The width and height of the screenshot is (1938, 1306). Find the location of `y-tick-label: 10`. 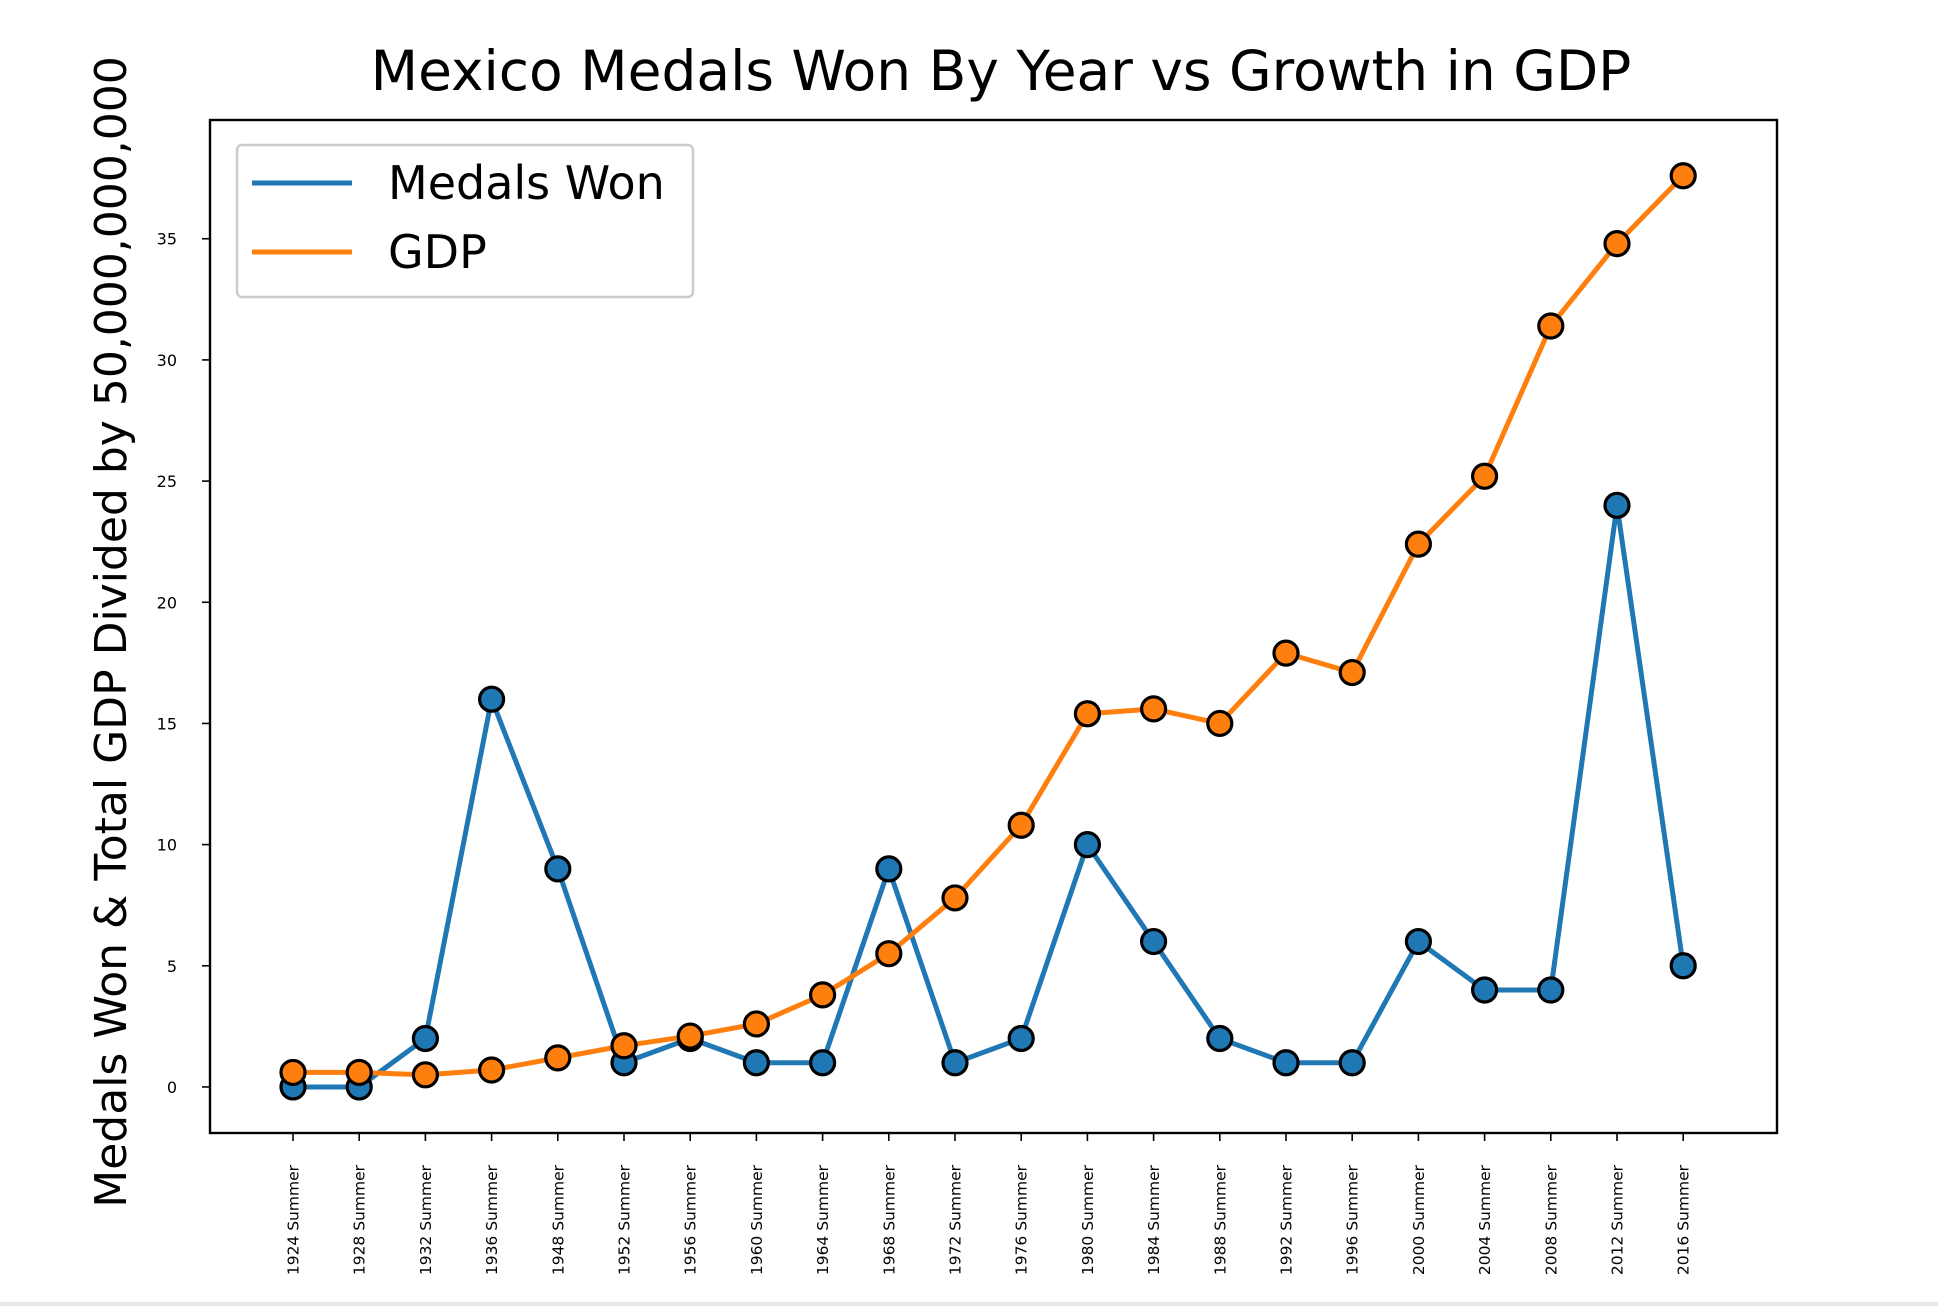

y-tick-label: 10 is located at coordinates (167, 845).